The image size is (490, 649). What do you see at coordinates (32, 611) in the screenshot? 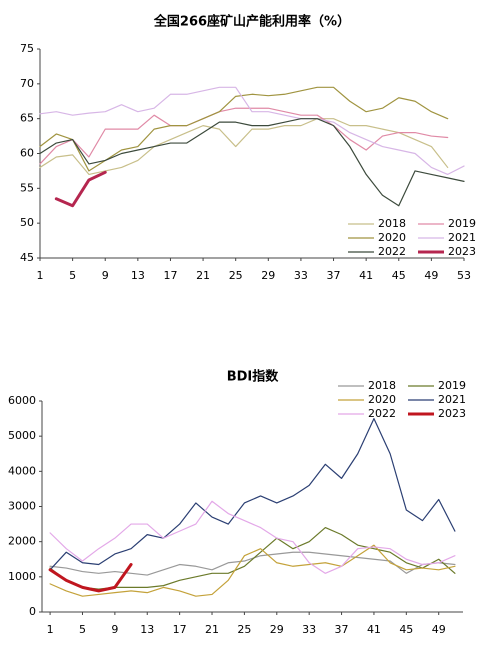
I see `y-tick-label: 0` at bounding box center [32, 611].